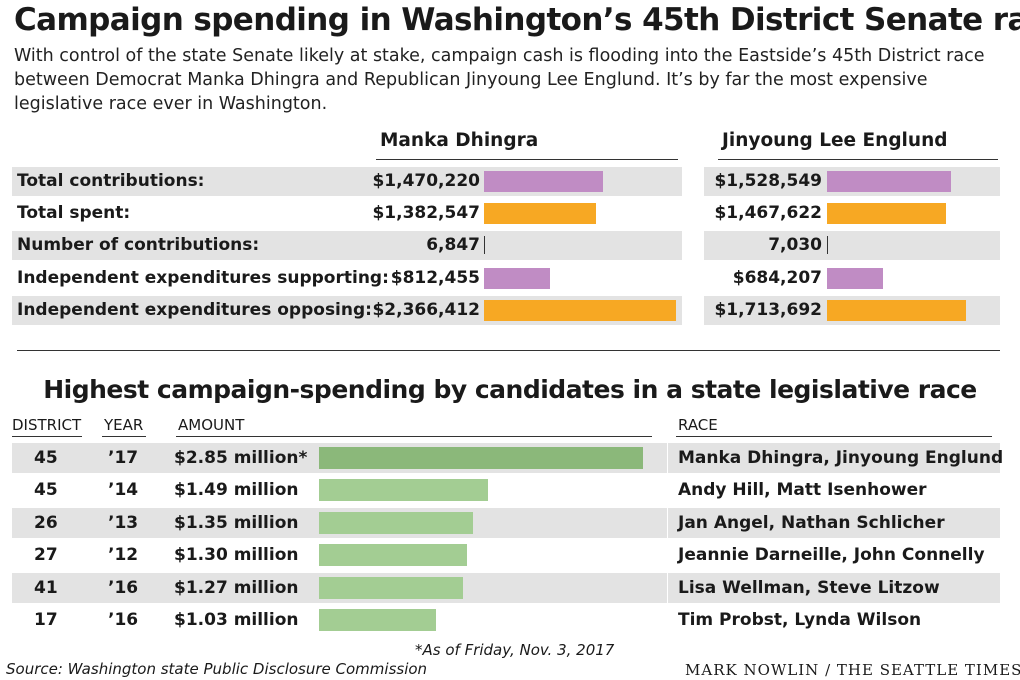  I want to click on header-amount: AMOUNT, so click(211, 425).